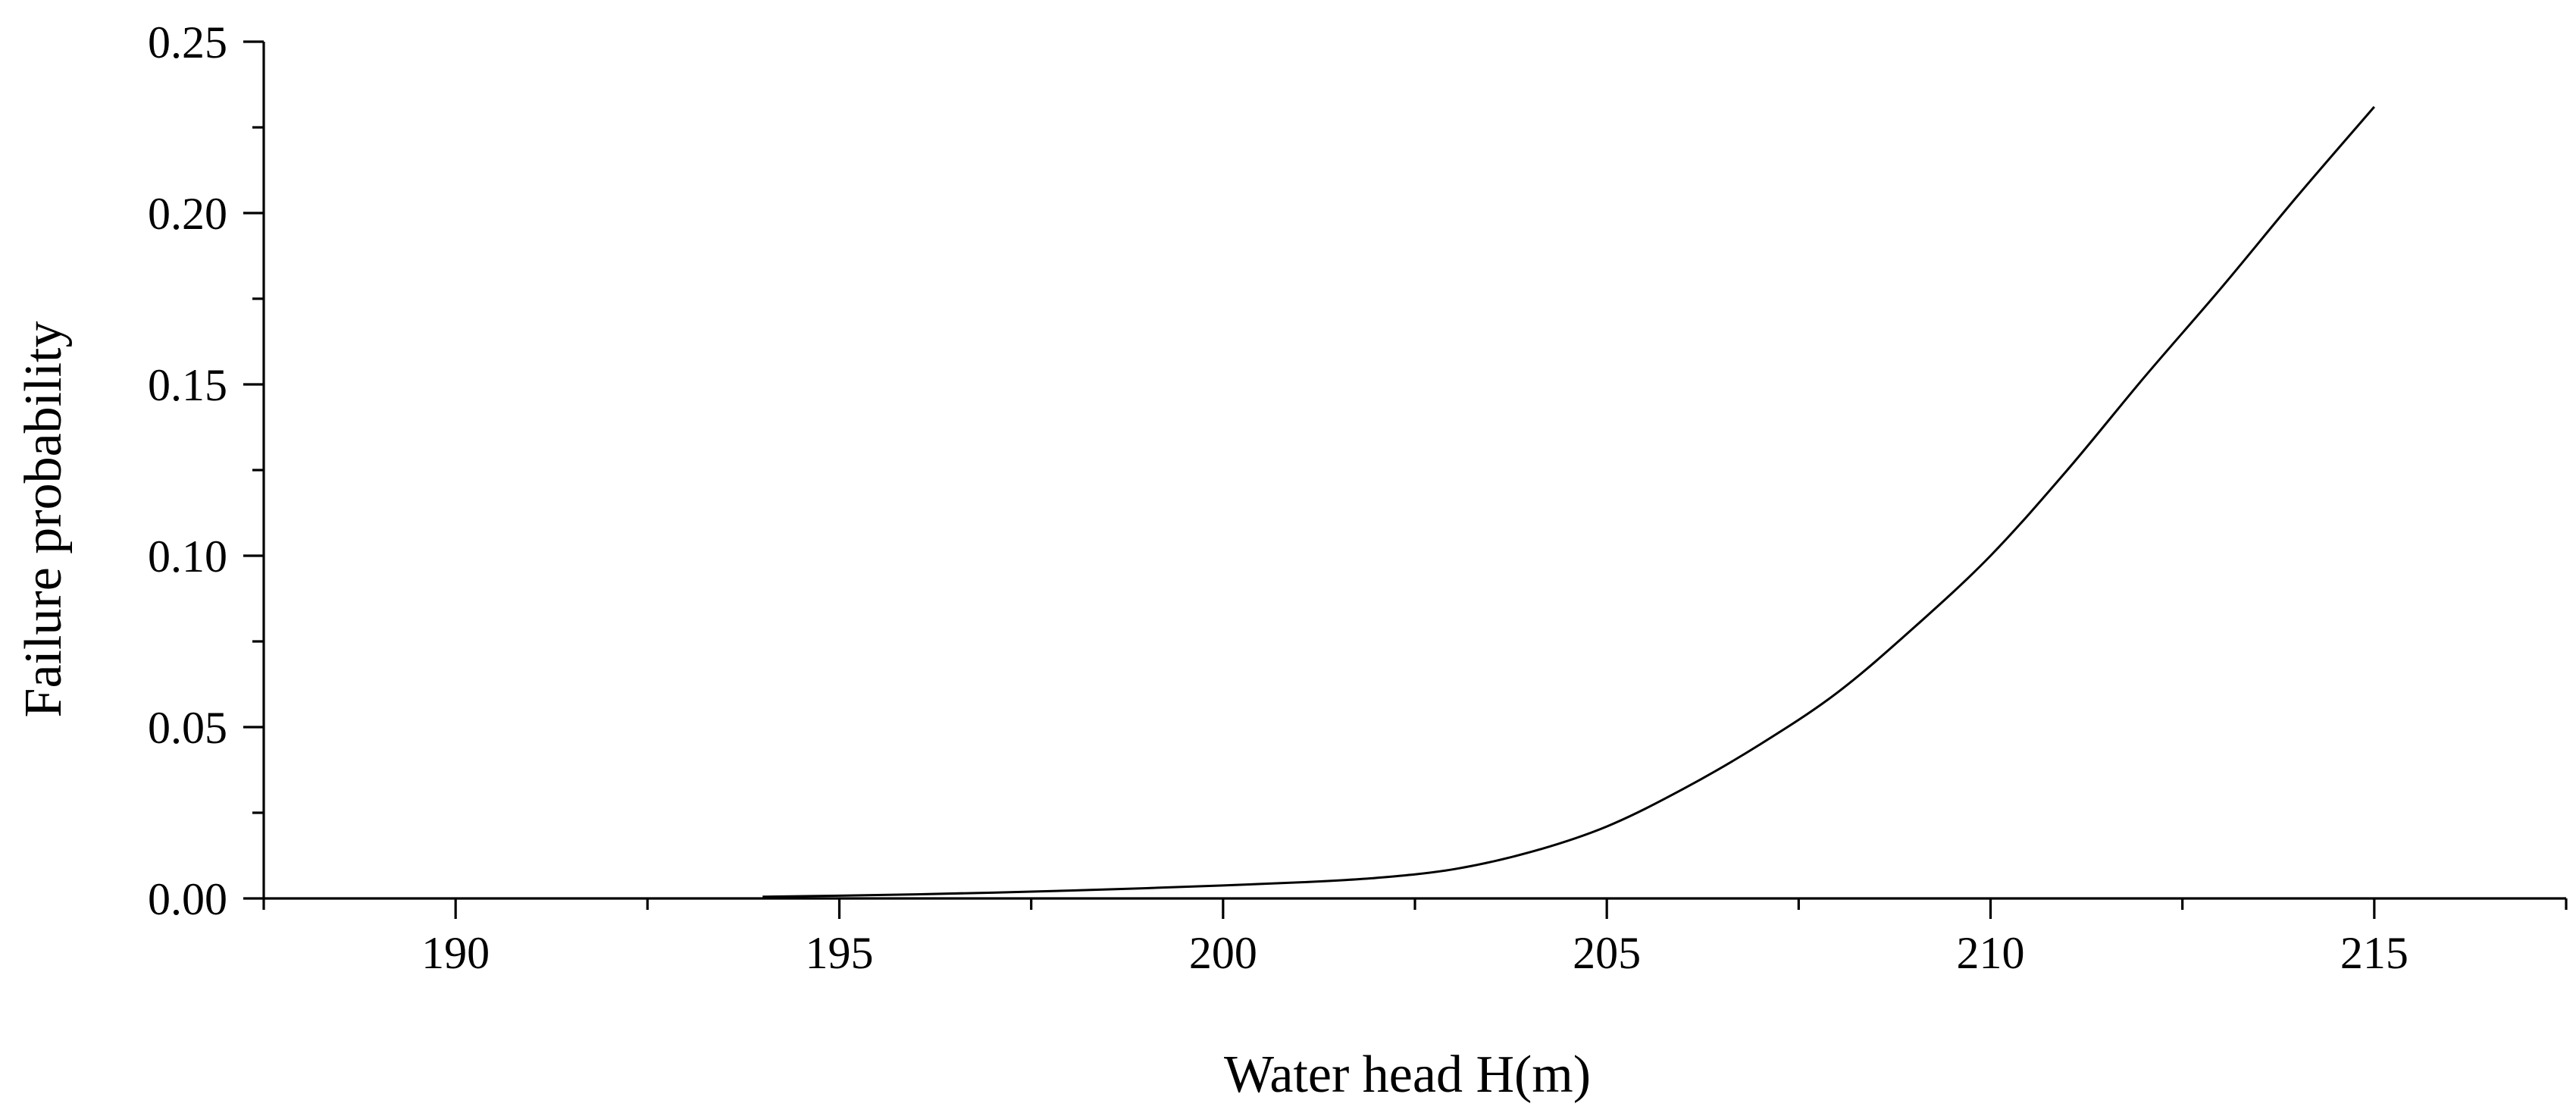 The image size is (2576, 1113). Describe the element at coordinates (1607, 953) in the screenshot. I see `x-tick-label: 205` at that location.